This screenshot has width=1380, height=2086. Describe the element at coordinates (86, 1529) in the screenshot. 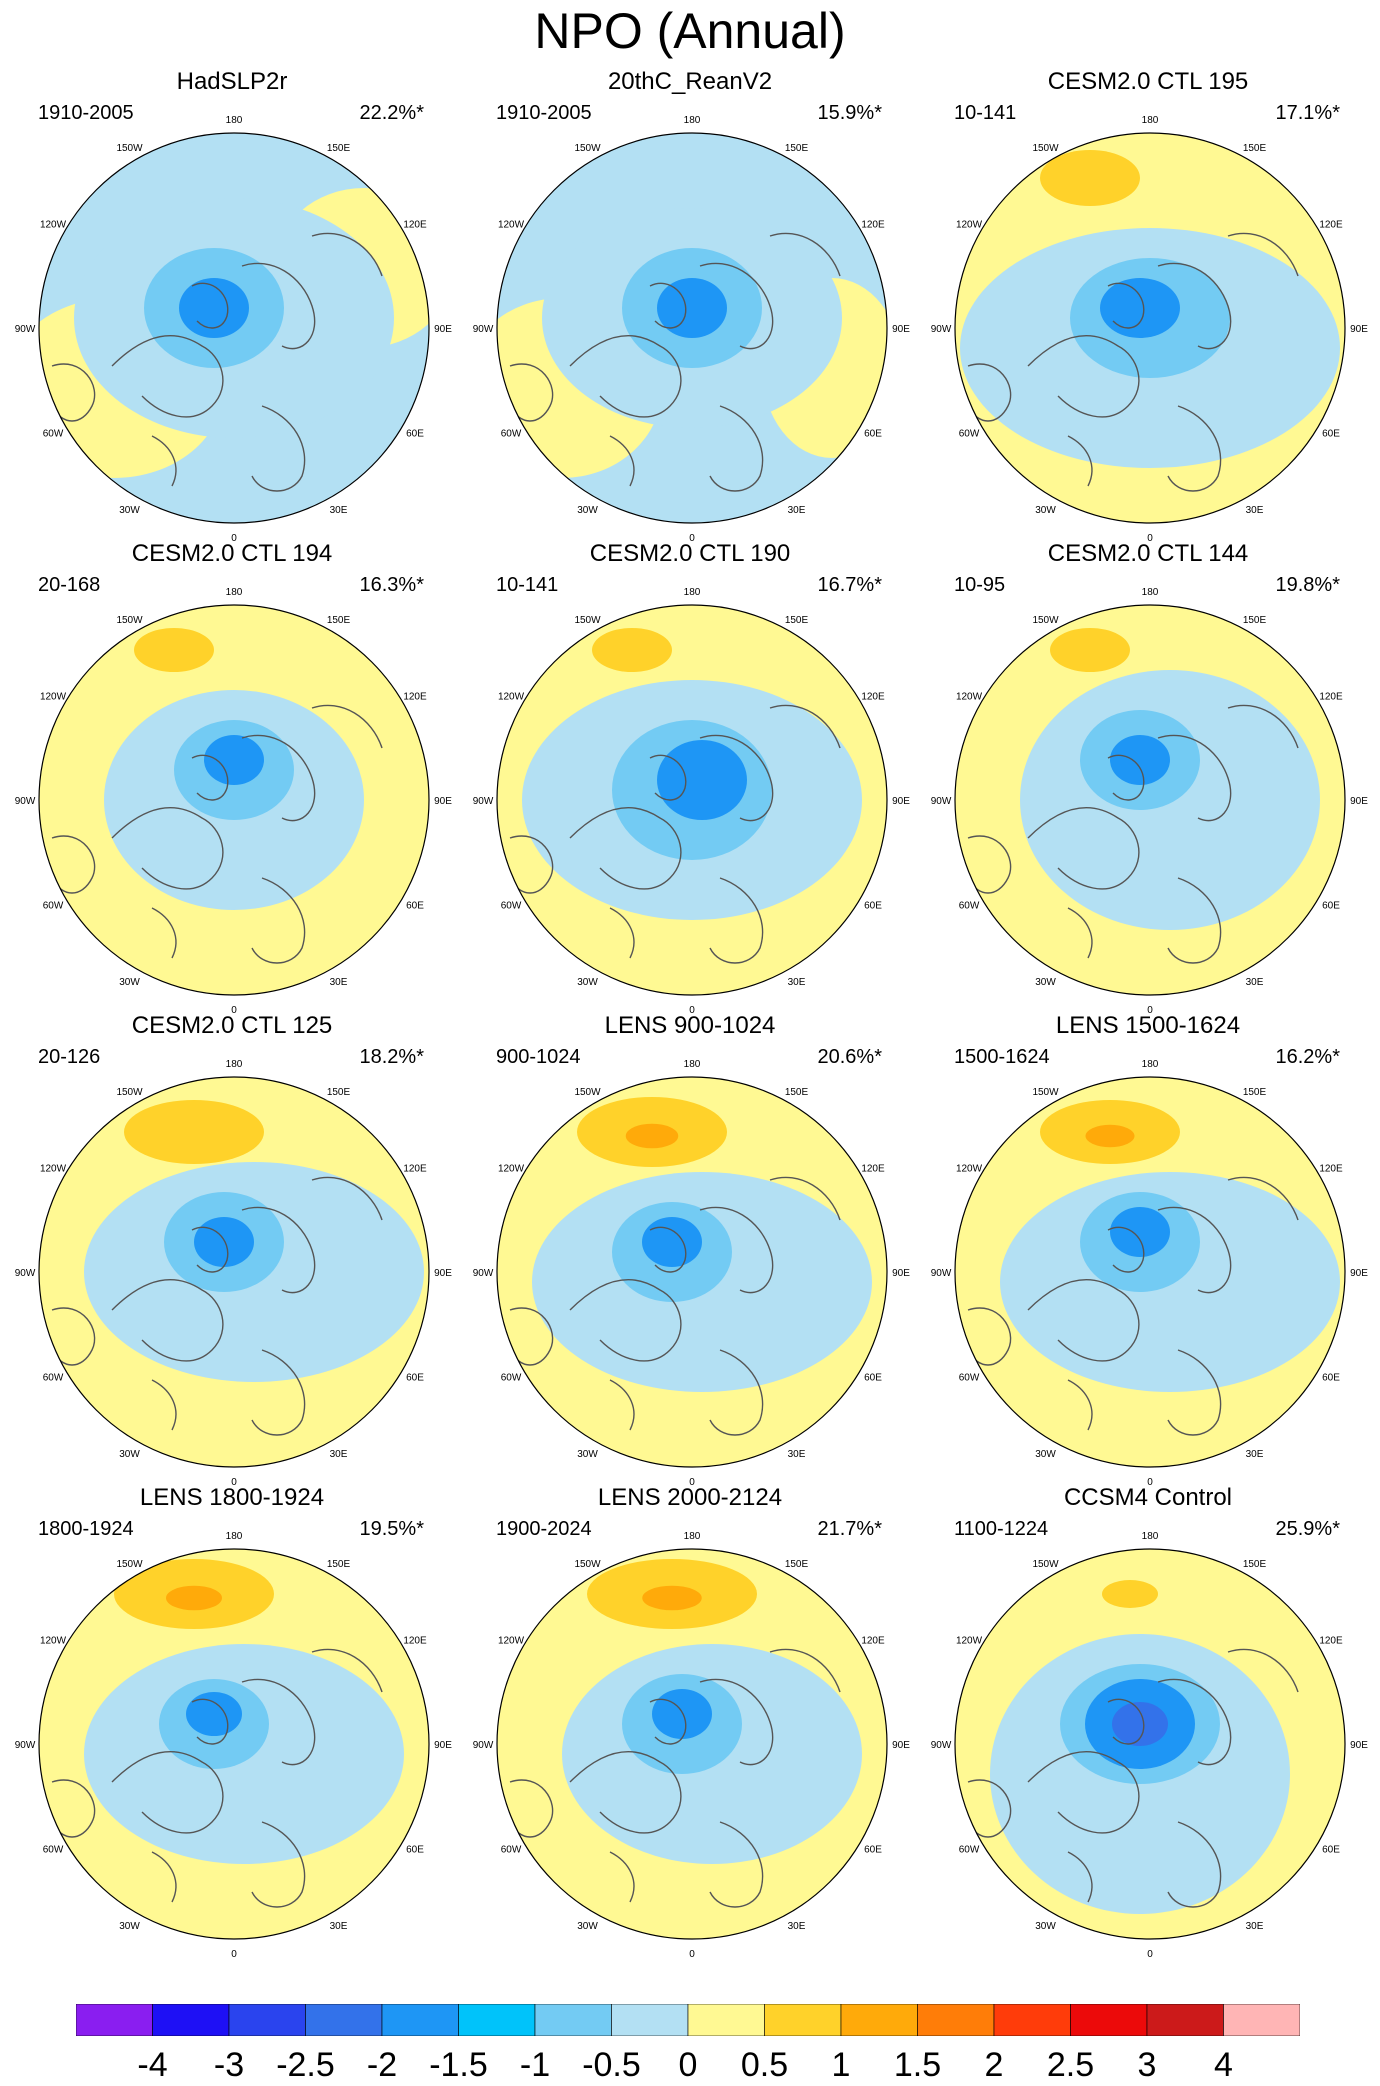

I see `panel-period: 1800-1924` at that location.